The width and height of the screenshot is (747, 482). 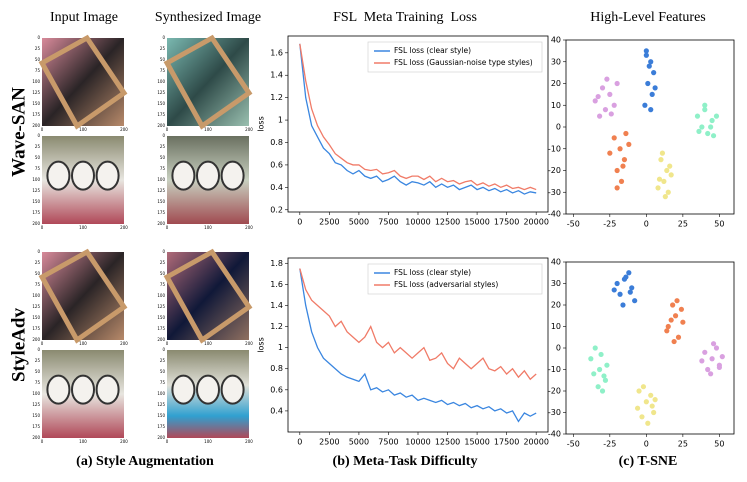 I want to click on caption: (c) T-SNE, so click(x=648, y=461).